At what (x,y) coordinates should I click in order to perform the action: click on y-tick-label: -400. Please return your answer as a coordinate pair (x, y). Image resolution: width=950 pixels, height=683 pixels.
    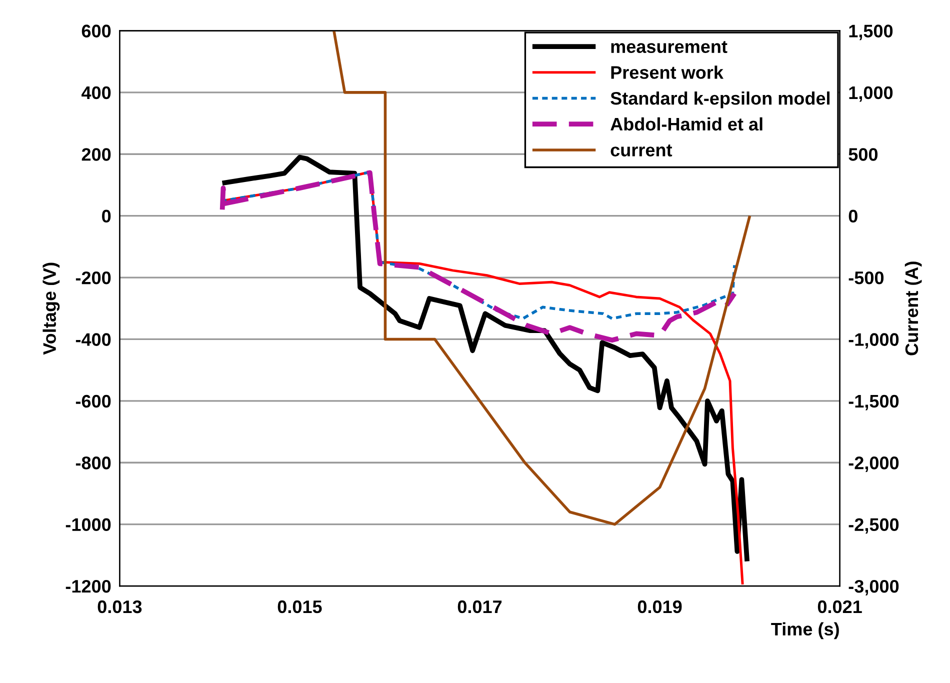
    Looking at the image, I should click on (93, 339).